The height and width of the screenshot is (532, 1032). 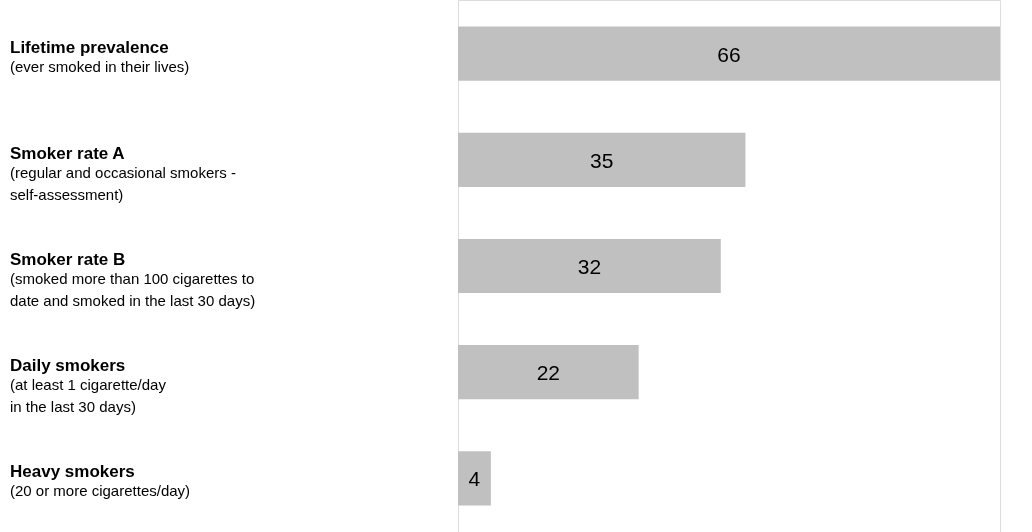 What do you see at coordinates (100, 56) in the screenshot?
I see `category-label: Lifetime prevalence (ever smoked in their lives)` at bounding box center [100, 56].